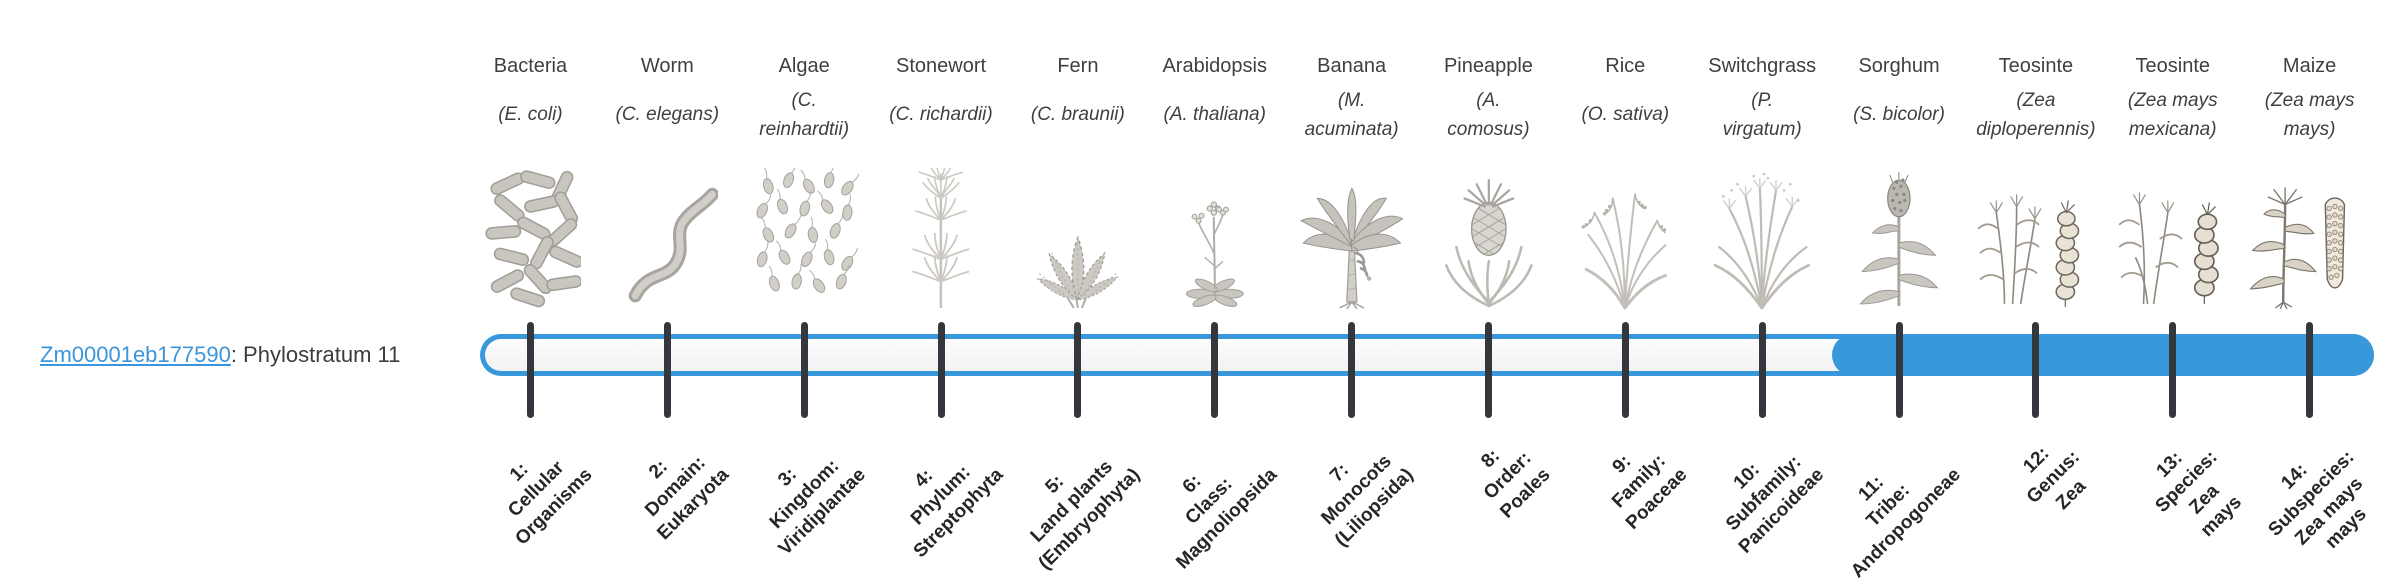 This screenshot has height=584, width=2400. What do you see at coordinates (2309, 238) in the screenshot?
I see `maize-icon` at bounding box center [2309, 238].